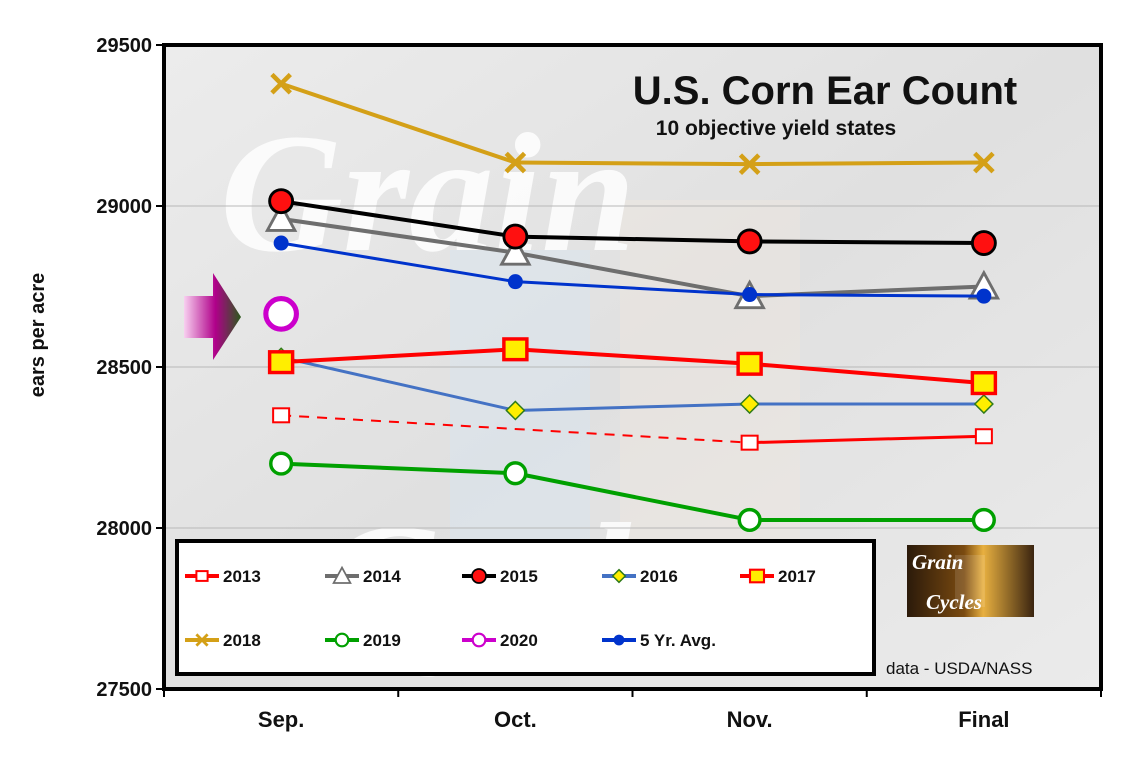  Describe the element at coordinates (382, 640) in the screenshot. I see `legend-label: 2019` at that location.